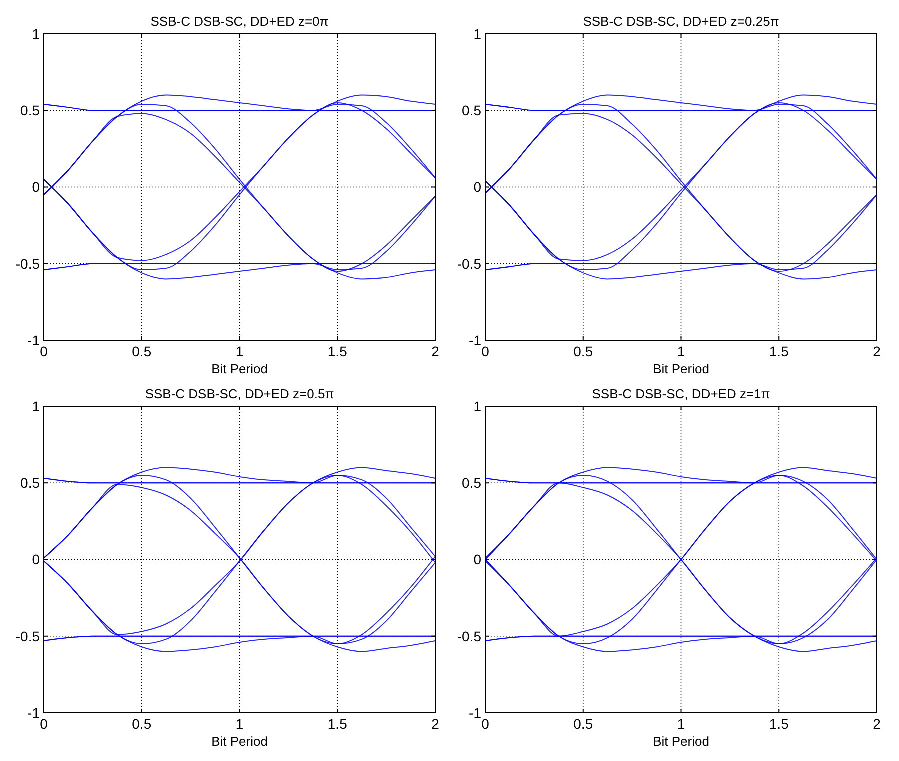 This screenshot has width=899, height=761. Describe the element at coordinates (681, 21) in the screenshot. I see `chart-title: SSB-C DSB-SC, DD+ED z=0.25π` at that location.